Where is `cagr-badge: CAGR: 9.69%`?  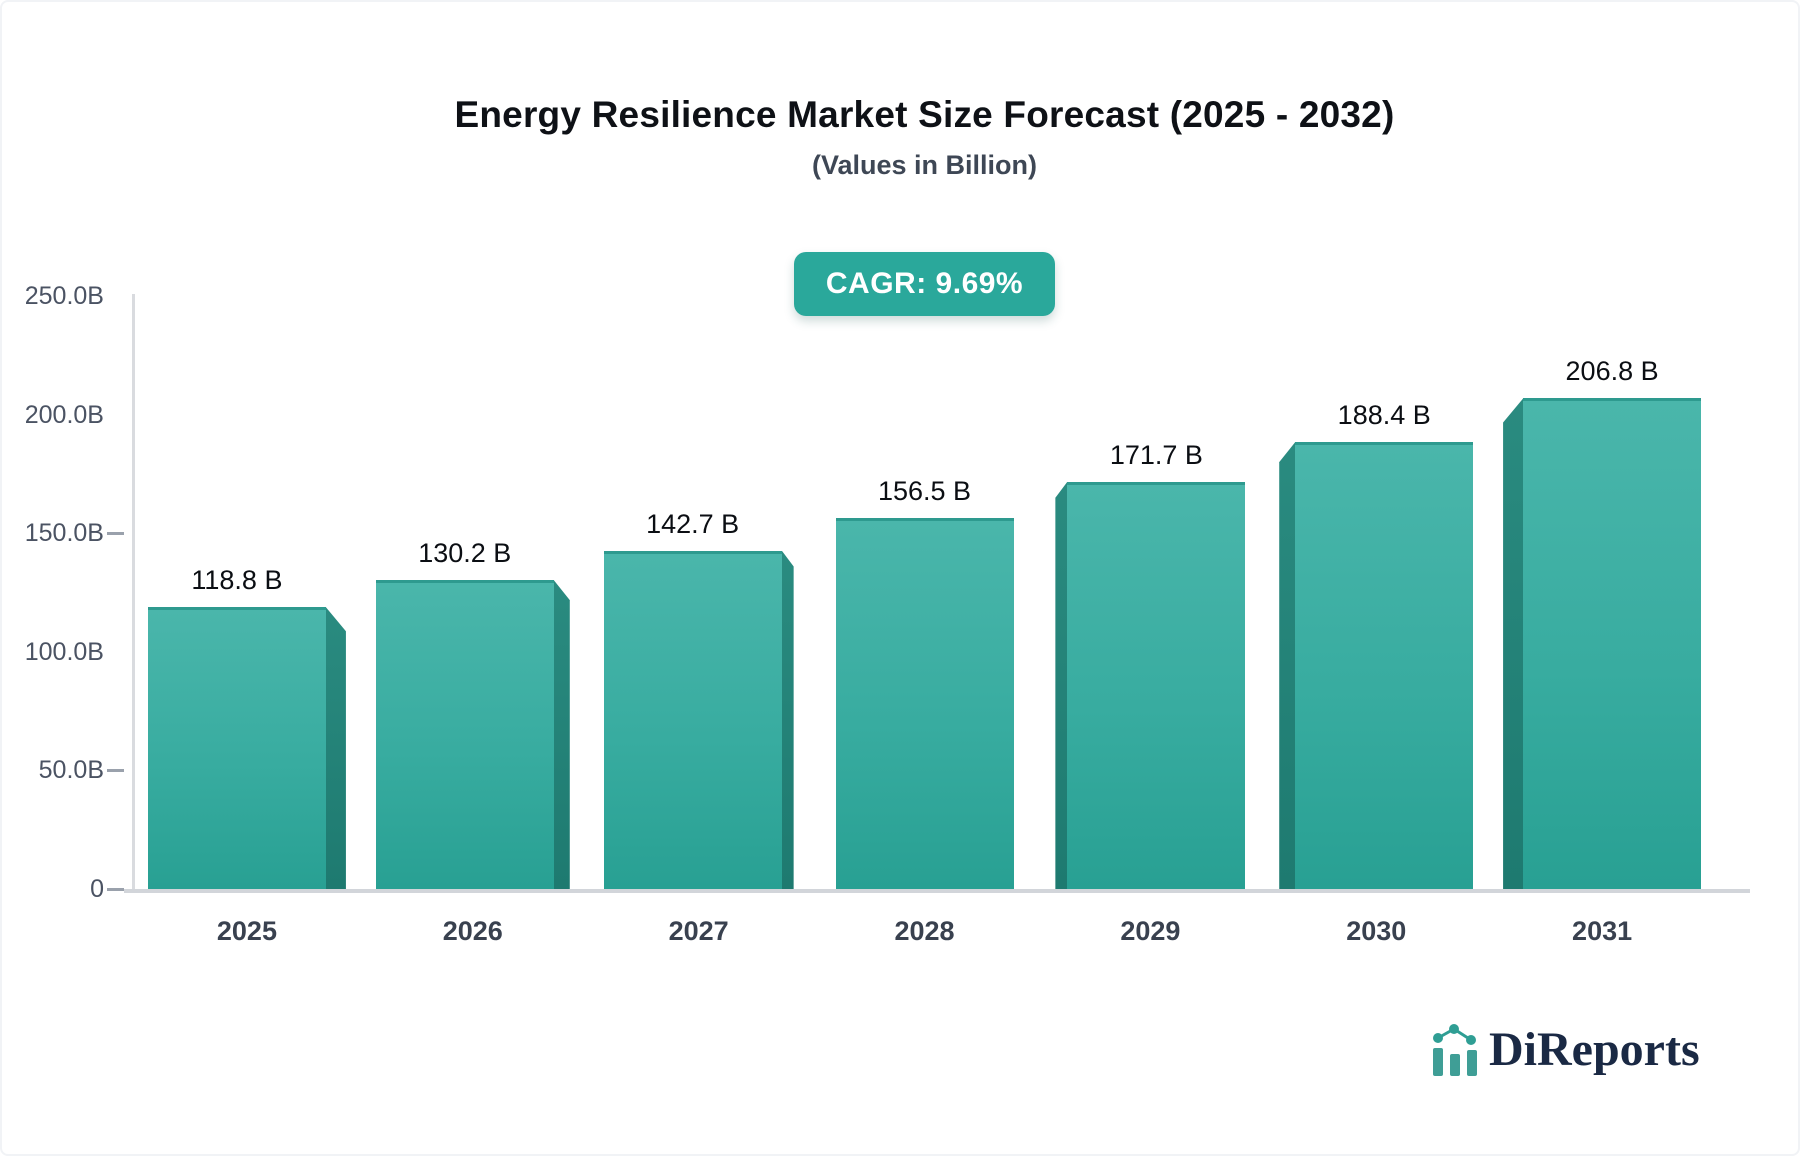 cagr-badge: CAGR: 9.69% is located at coordinates (924, 284).